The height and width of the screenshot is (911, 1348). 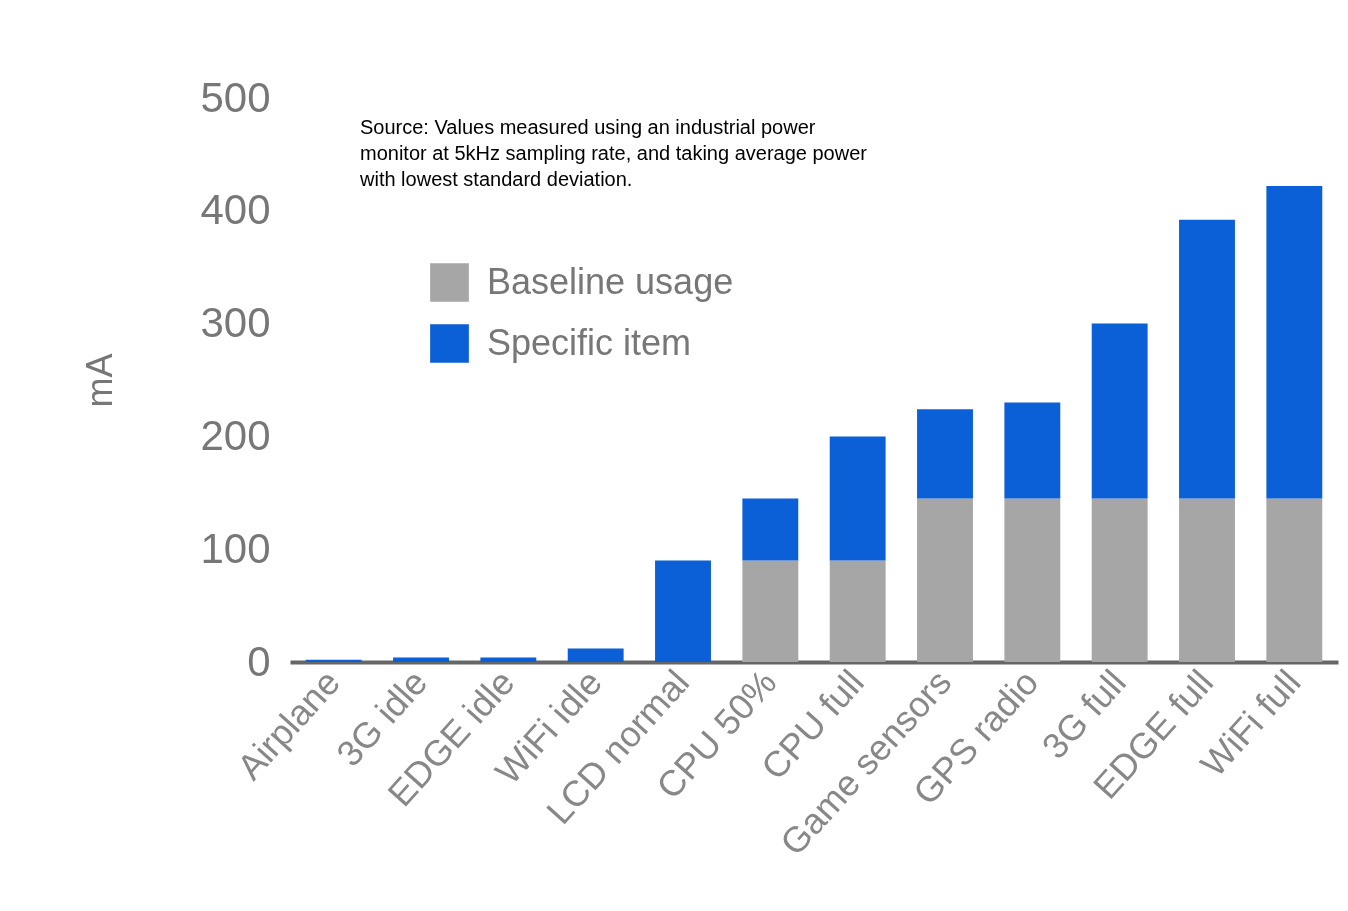 What do you see at coordinates (235, 435) in the screenshot?
I see `y-tick-label: 200` at bounding box center [235, 435].